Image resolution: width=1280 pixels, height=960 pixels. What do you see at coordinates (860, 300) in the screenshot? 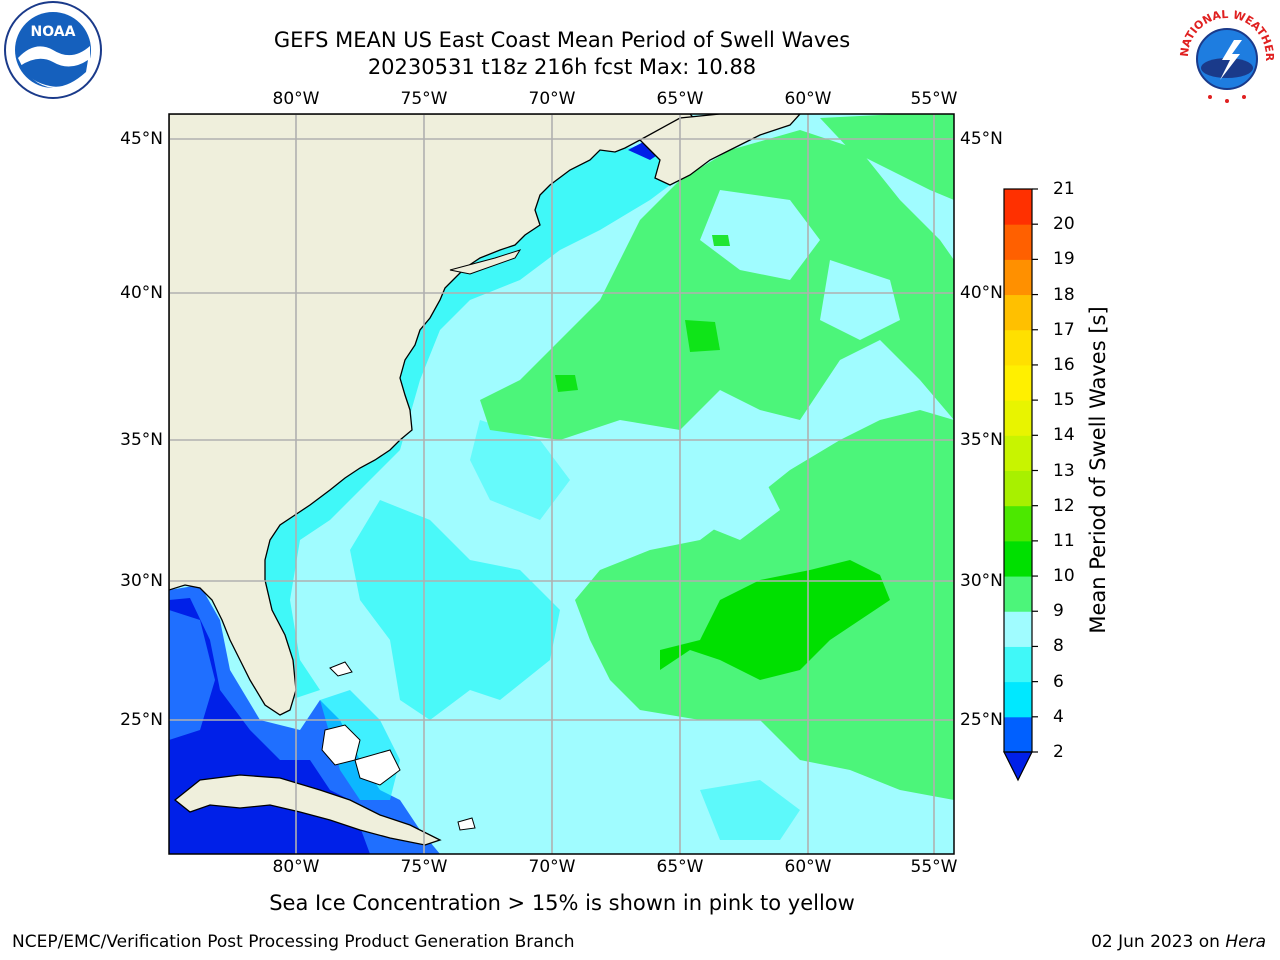
I see `band-9-north-hole2` at bounding box center [860, 300].